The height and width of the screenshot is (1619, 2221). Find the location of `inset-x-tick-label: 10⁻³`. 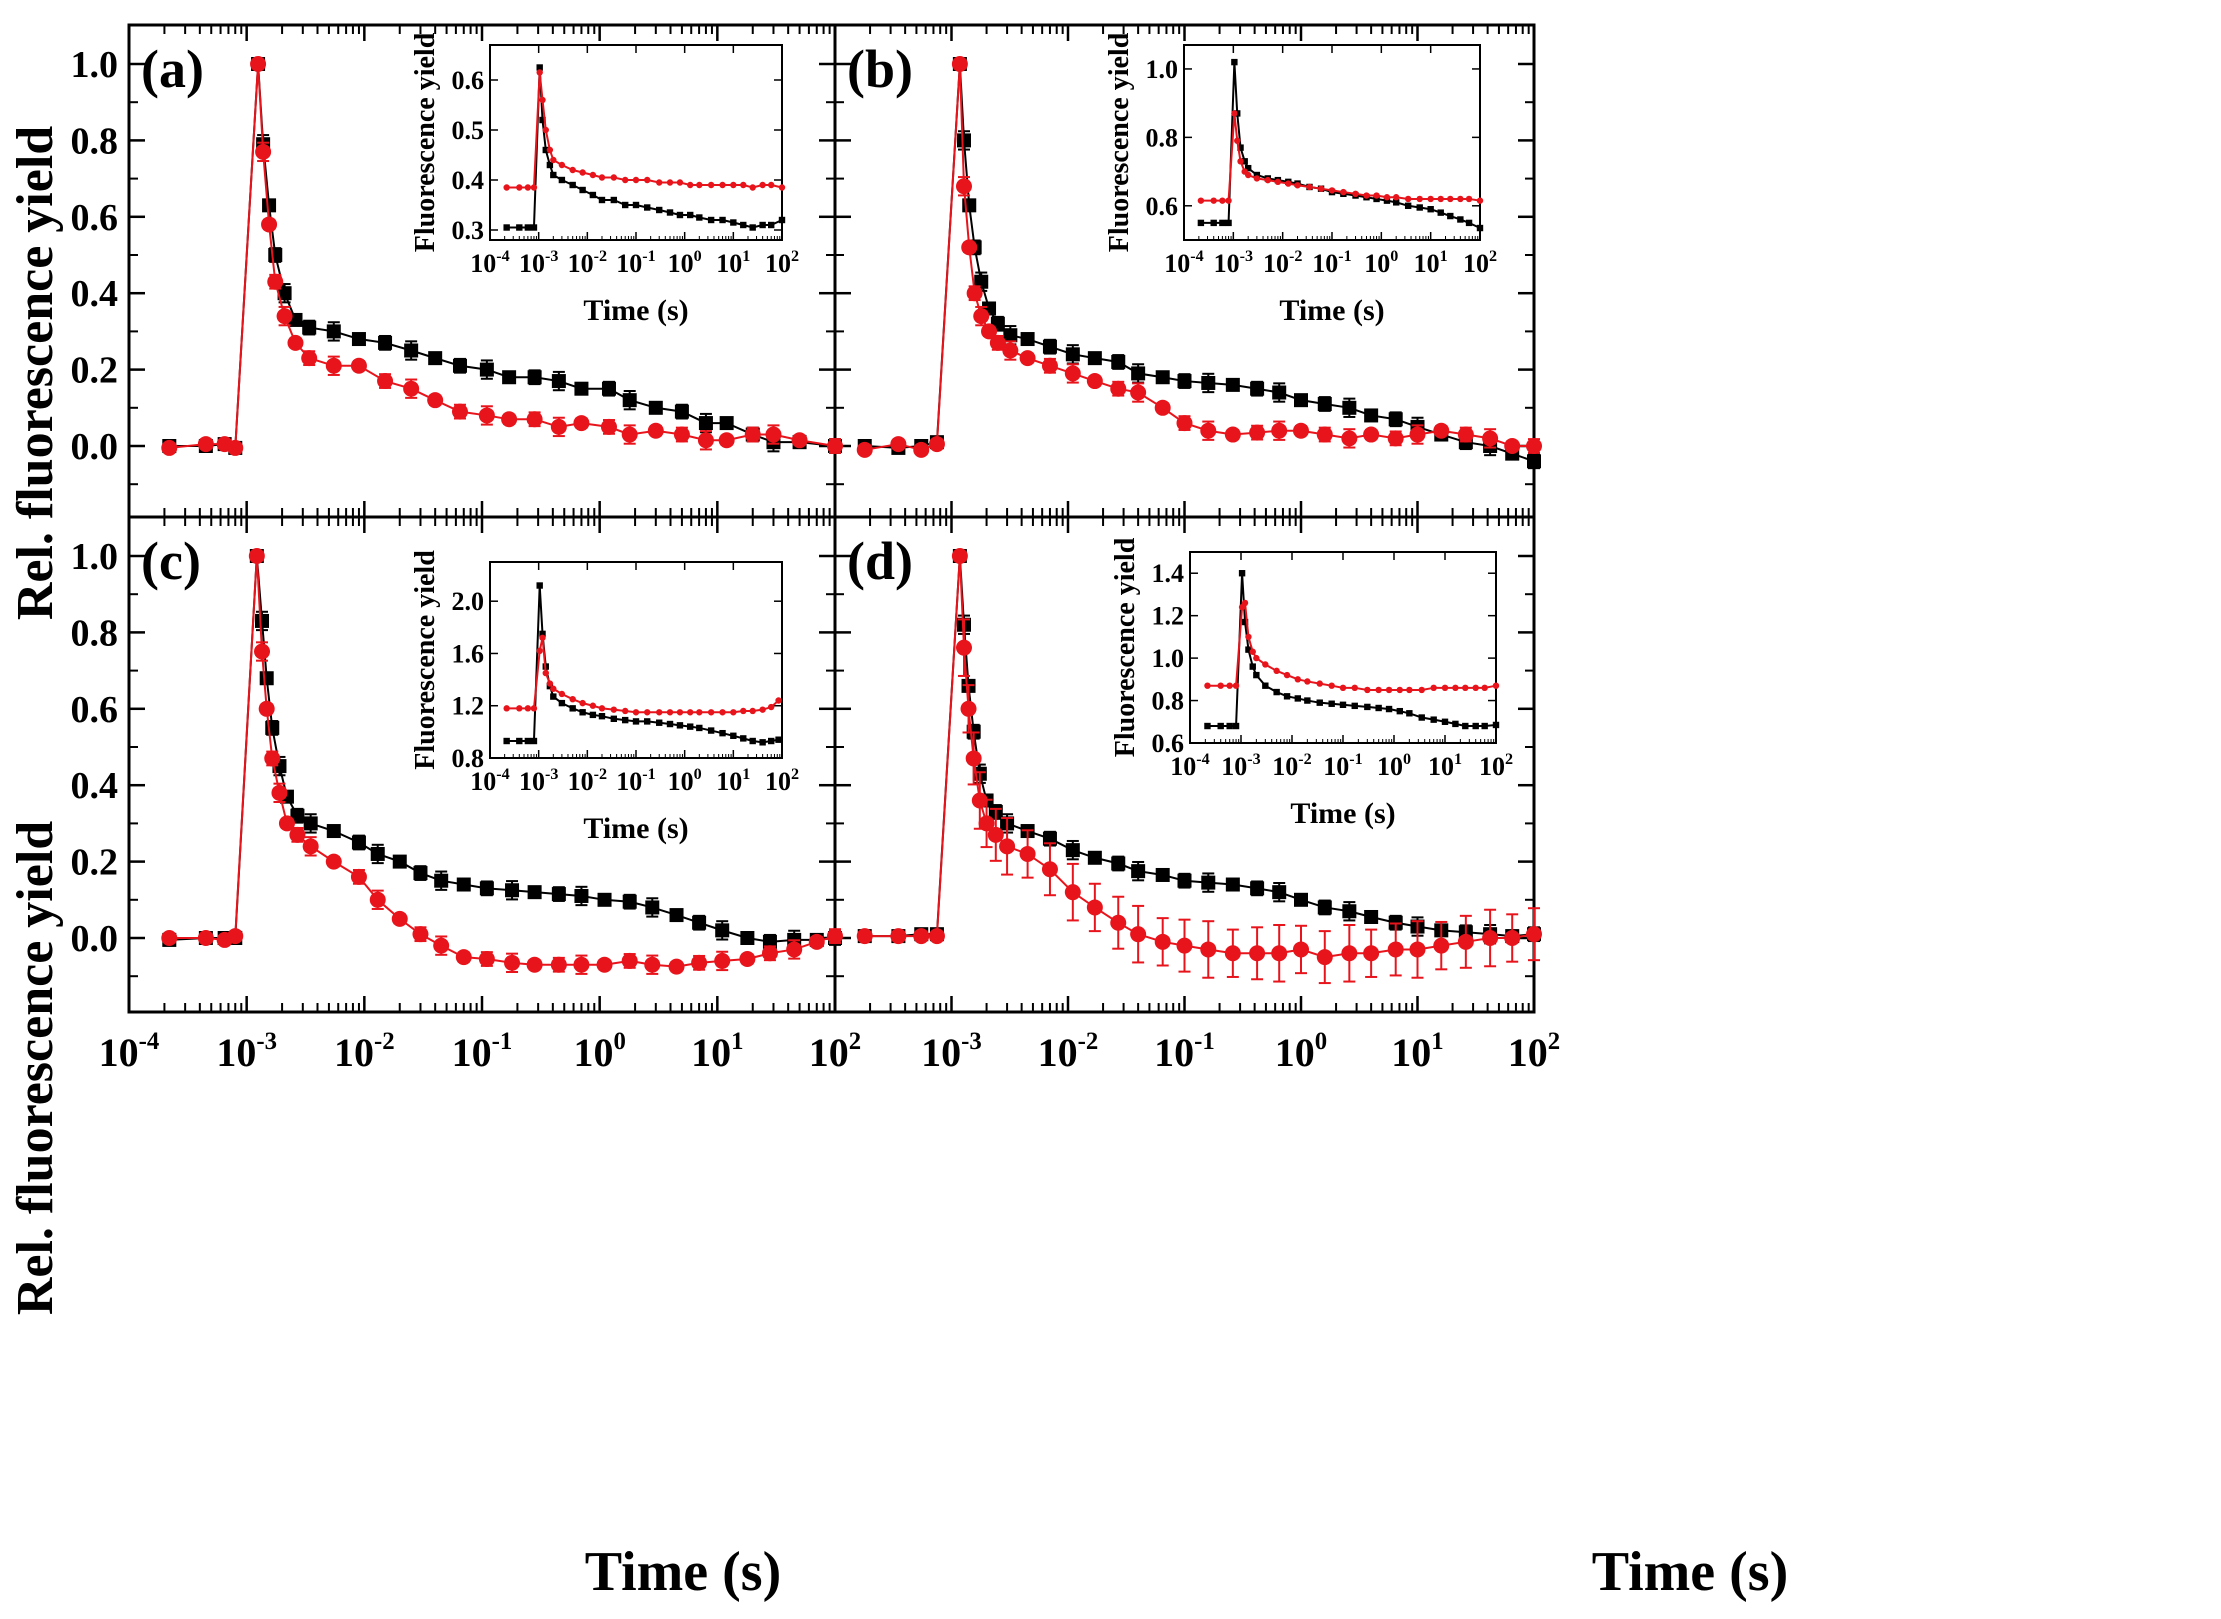

inset-x-tick-label: 10⁻³ is located at coordinates (1233, 263).